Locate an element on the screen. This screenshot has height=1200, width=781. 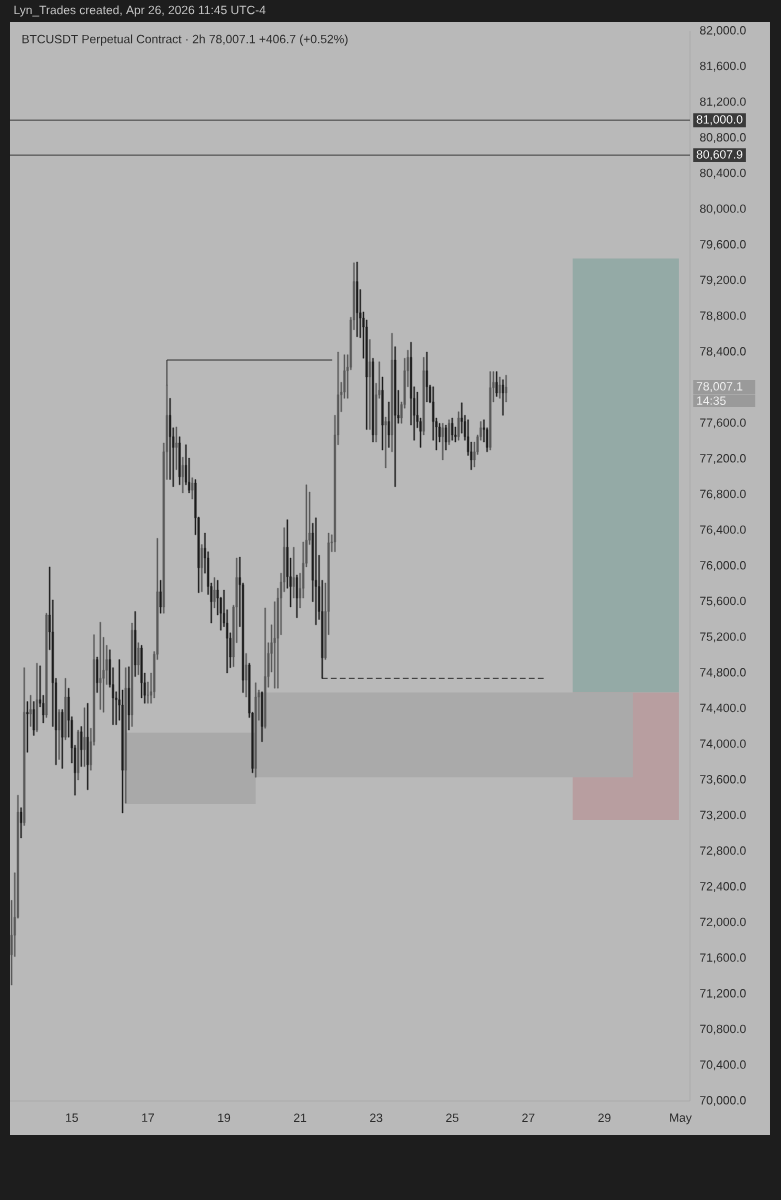
y-tick-label: 75,600.0 is located at coordinates (723, 601).